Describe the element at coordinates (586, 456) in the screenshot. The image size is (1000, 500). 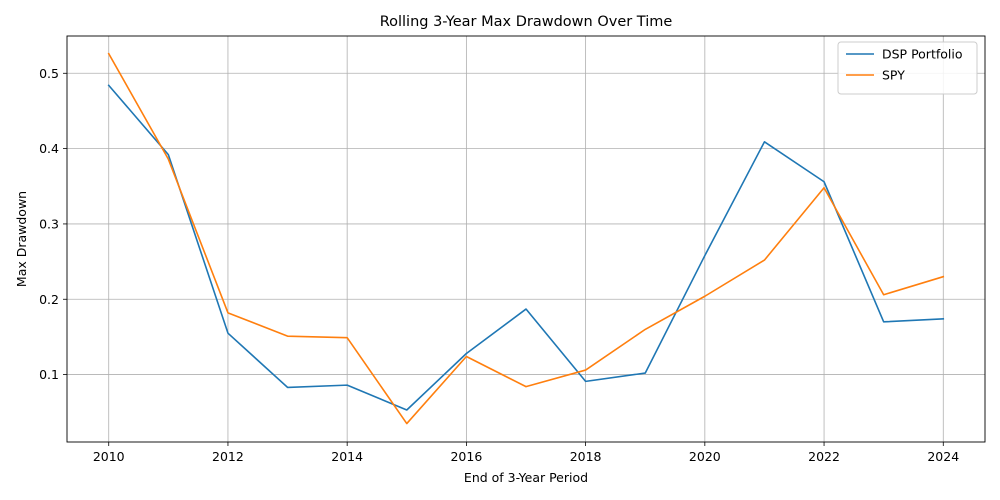
I see `x-tick-label: 2018` at that location.